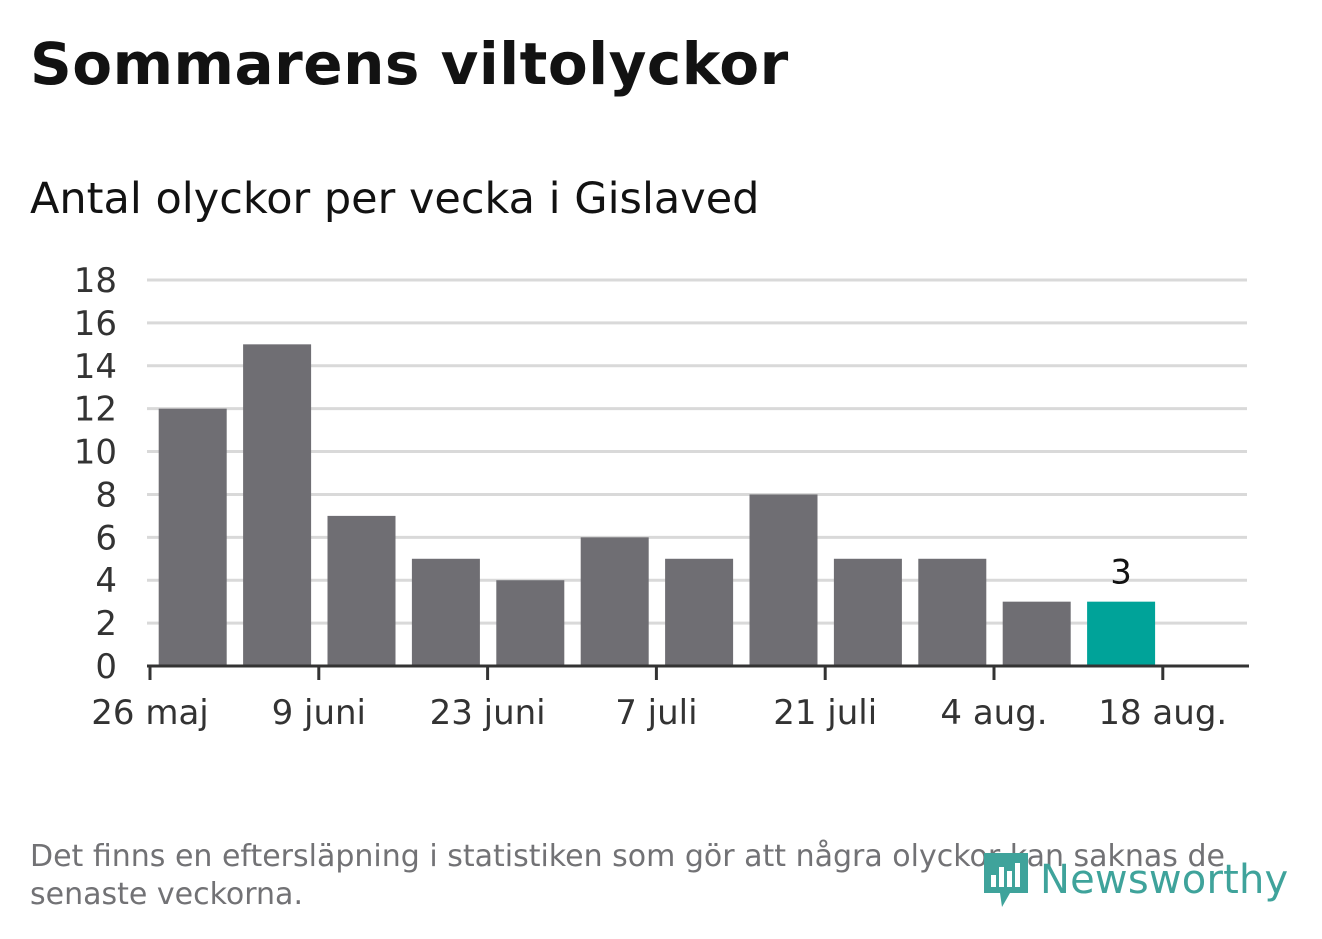  Describe the element at coordinates (656, 713) in the screenshot. I see `x-tick-label: 7 juli` at that location.